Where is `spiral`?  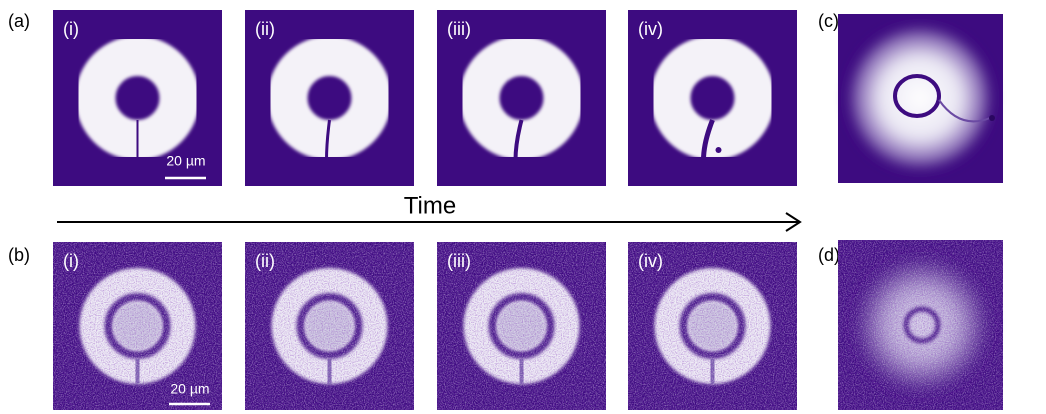 spiral is located at coordinates (964, 111).